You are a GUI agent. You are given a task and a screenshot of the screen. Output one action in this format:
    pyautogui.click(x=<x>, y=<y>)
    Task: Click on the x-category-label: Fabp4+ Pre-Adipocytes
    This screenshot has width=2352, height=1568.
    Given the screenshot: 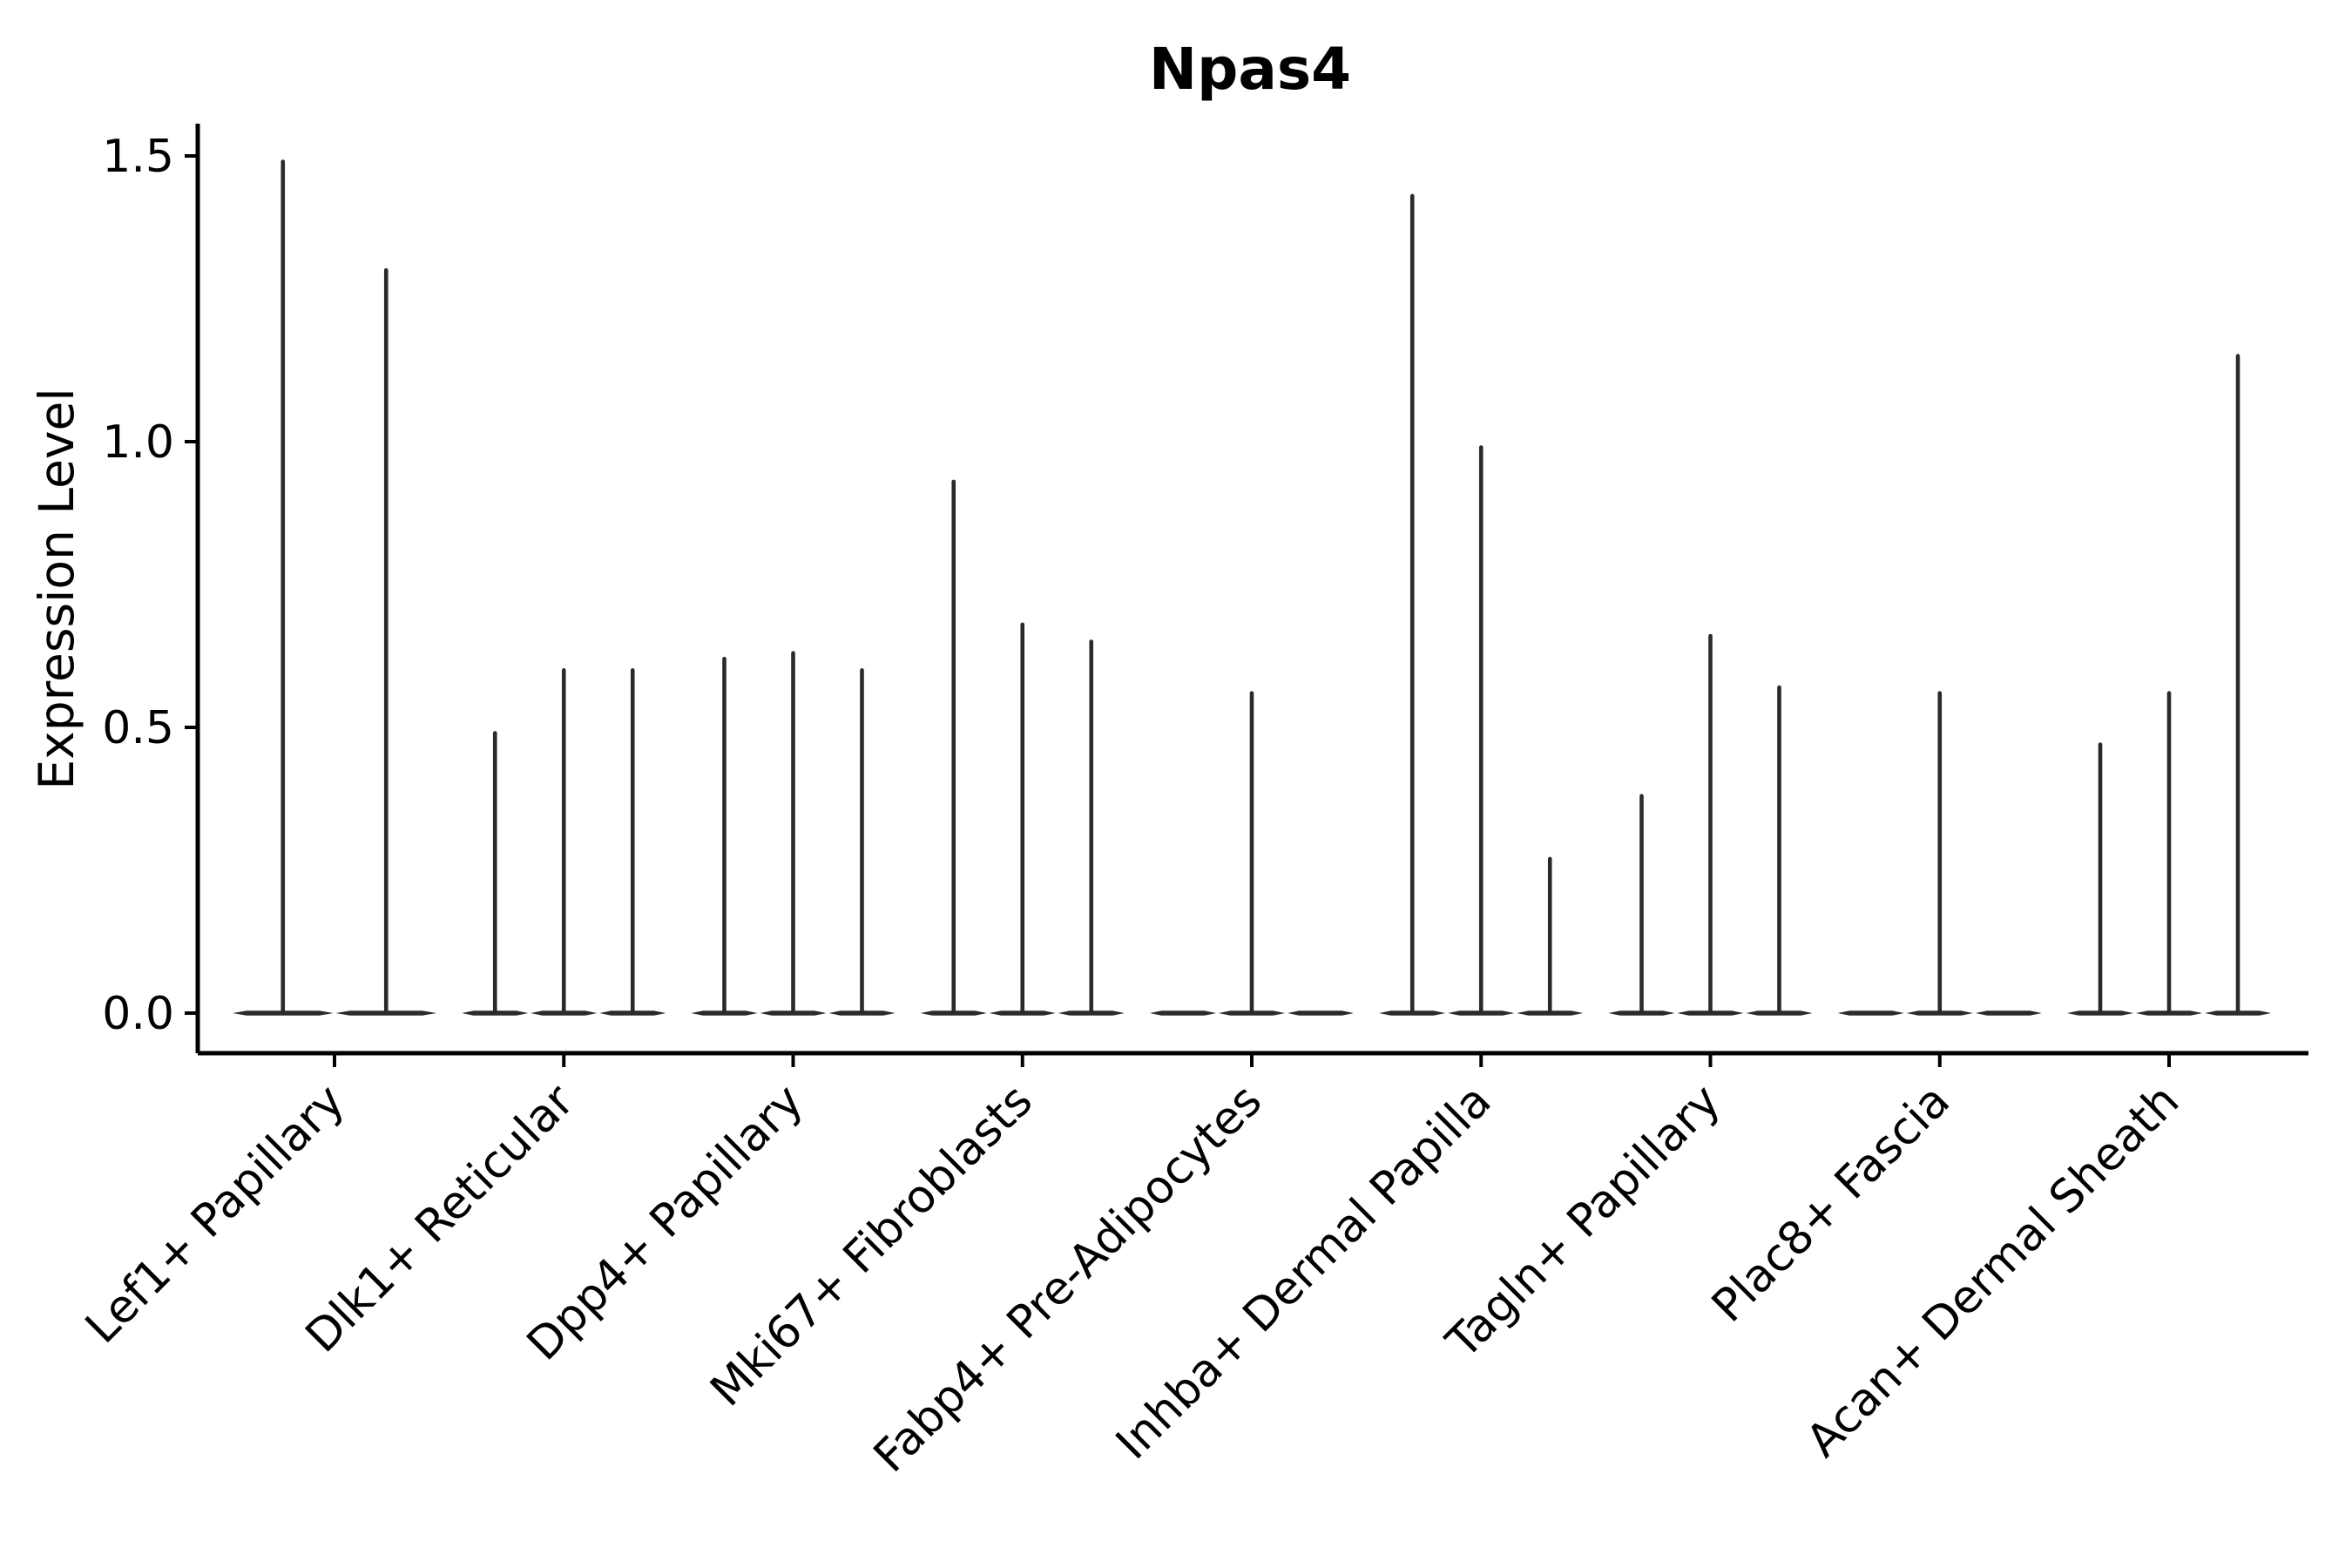 What is the action you would take?
    pyautogui.click(x=1068, y=1279)
    